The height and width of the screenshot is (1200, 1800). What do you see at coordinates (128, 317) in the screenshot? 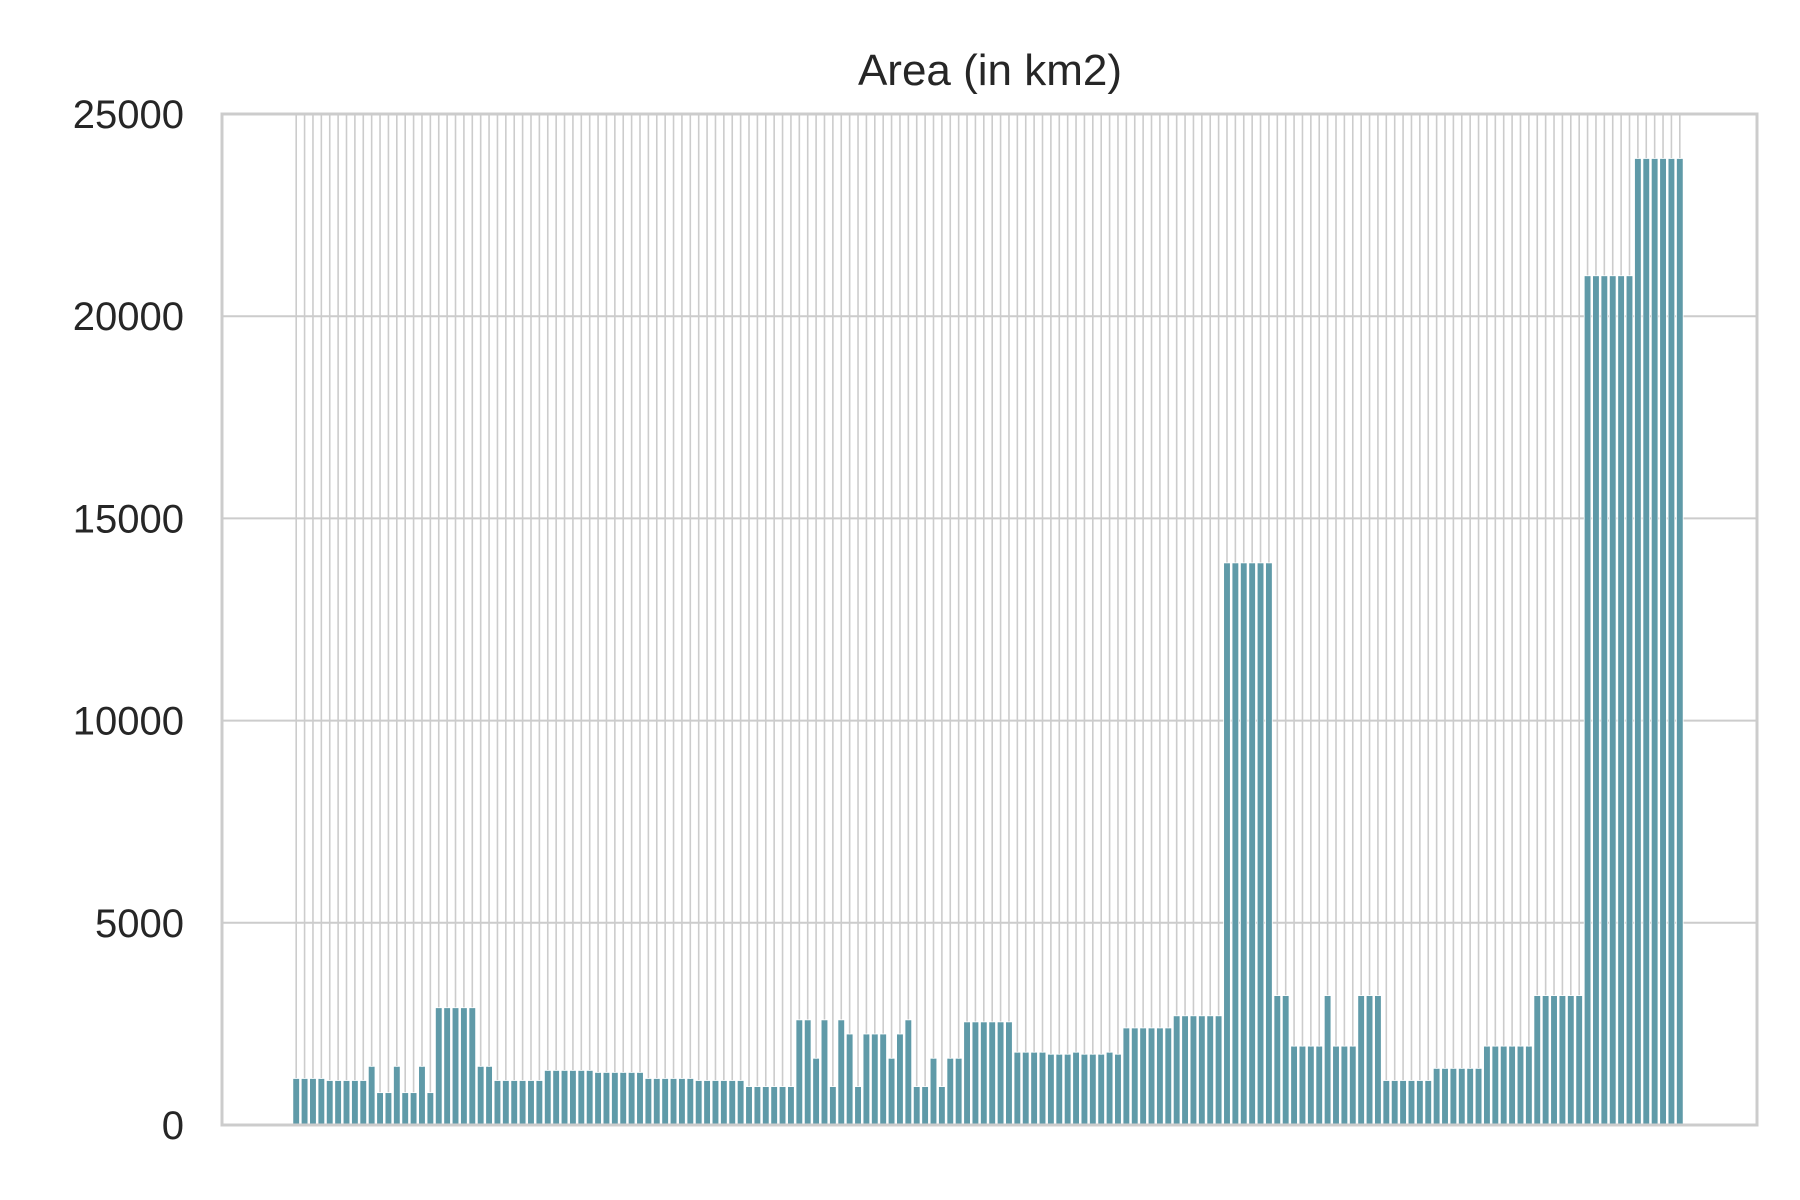
I see `y-tick-label: 20000` at bounding box center [128, 317].